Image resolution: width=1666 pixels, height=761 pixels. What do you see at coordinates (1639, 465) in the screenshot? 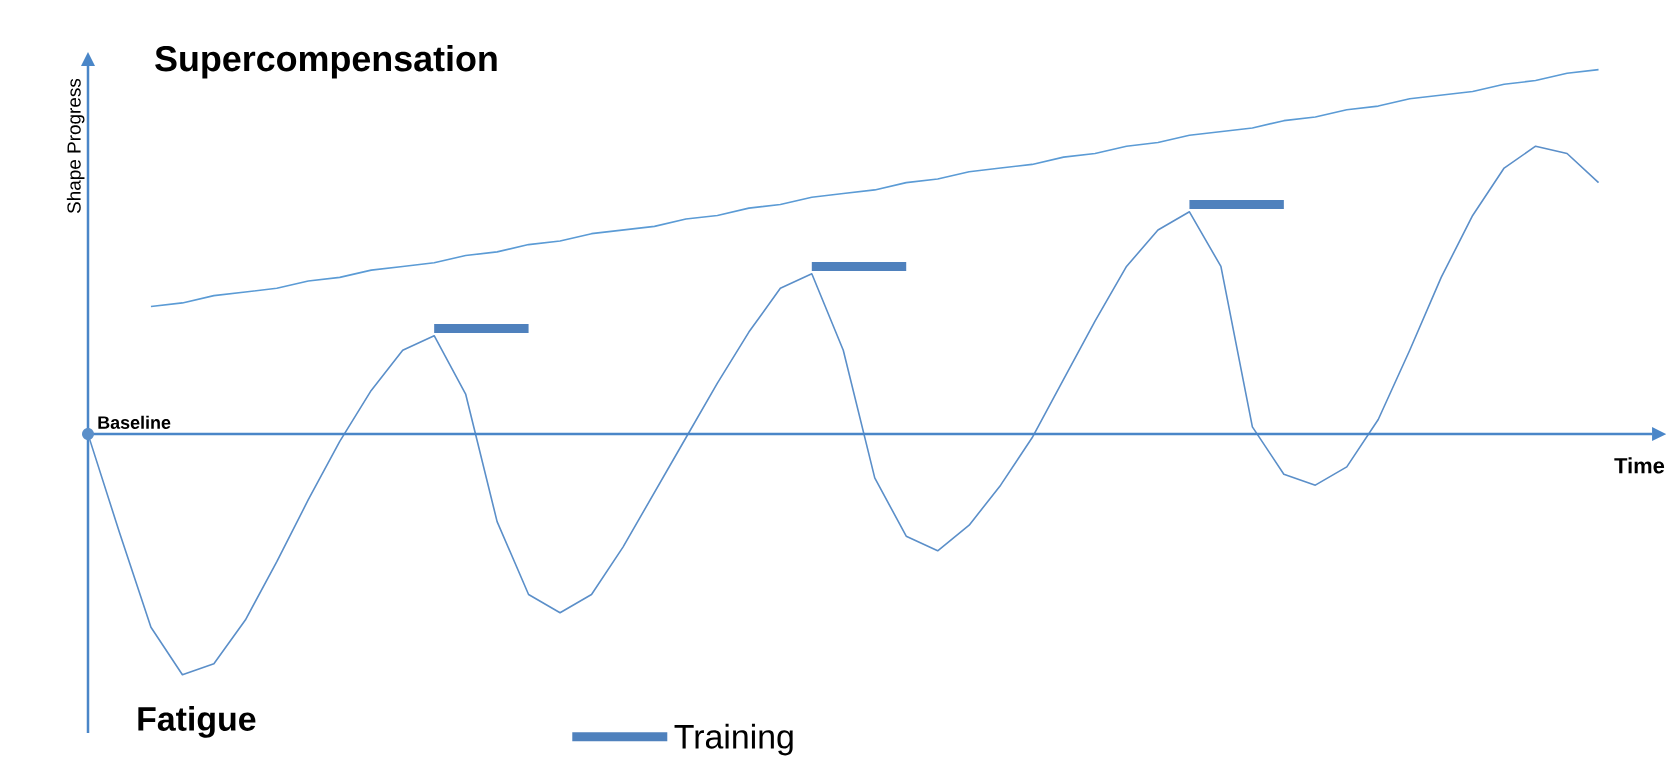
I see `x-axis-title: Time` at bounding box center [1639, 465].